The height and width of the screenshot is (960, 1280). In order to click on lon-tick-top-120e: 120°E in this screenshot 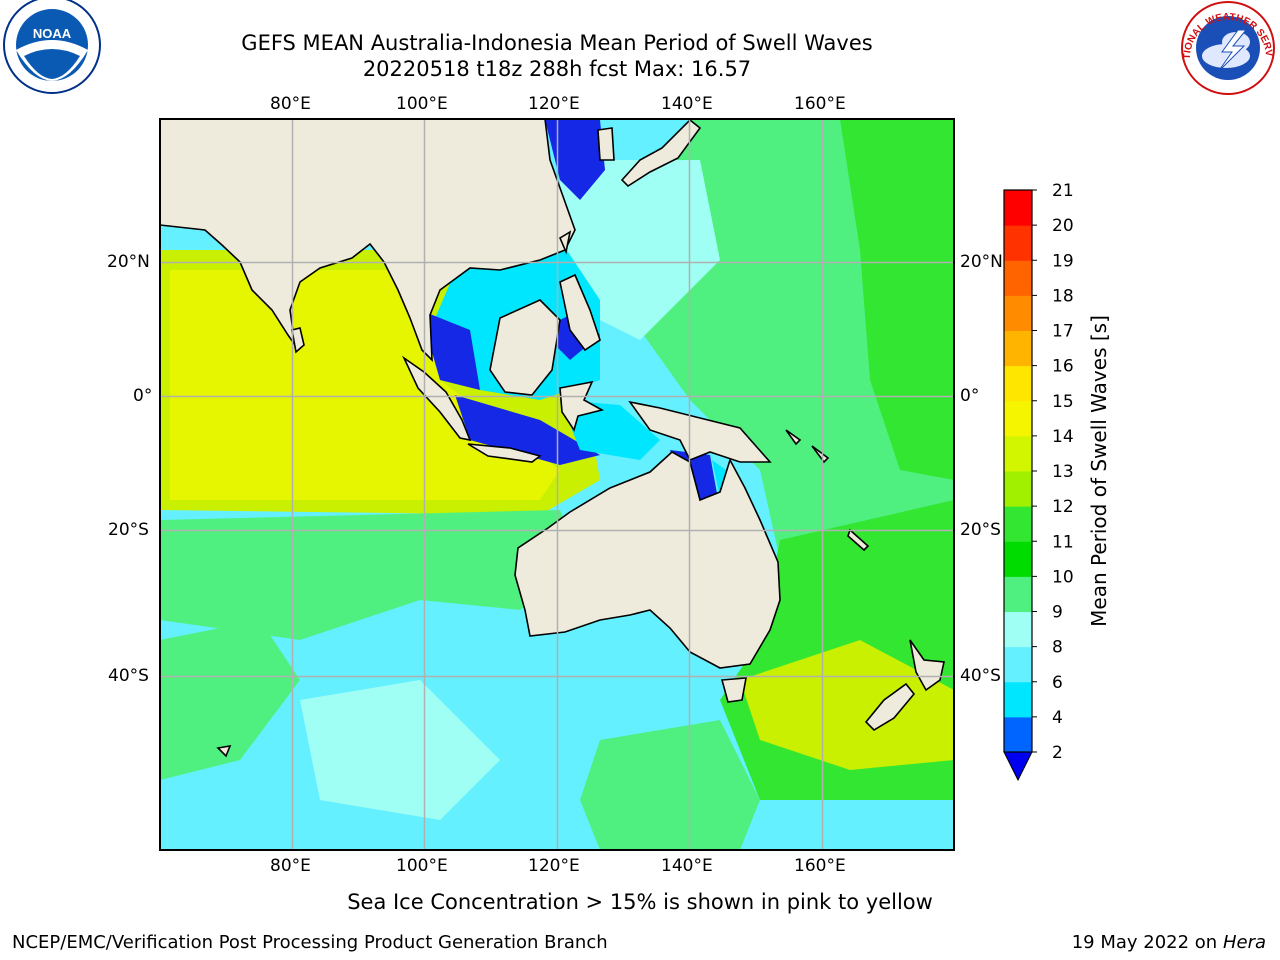, I will do `click(554, 104)`.